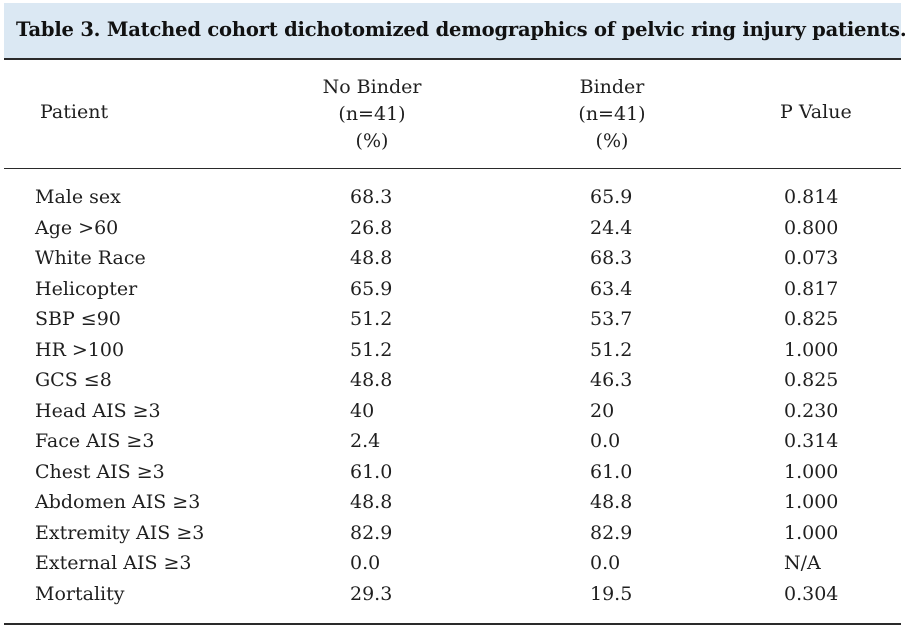 Image resolution: width=905 pixels, height=630 pixels. I want to click on row-p-value: 0.817, so click(811, 288).